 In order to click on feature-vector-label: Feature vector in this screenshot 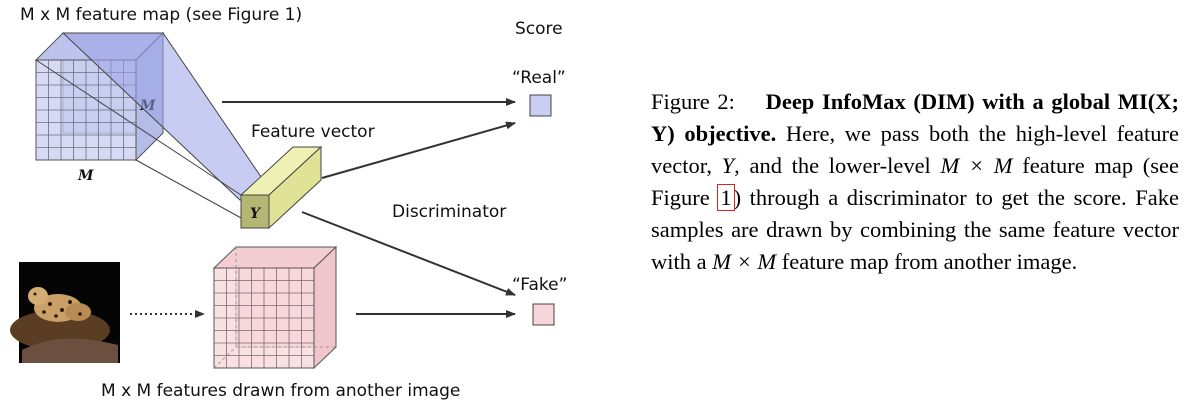, I will do `click(313, 132)`.